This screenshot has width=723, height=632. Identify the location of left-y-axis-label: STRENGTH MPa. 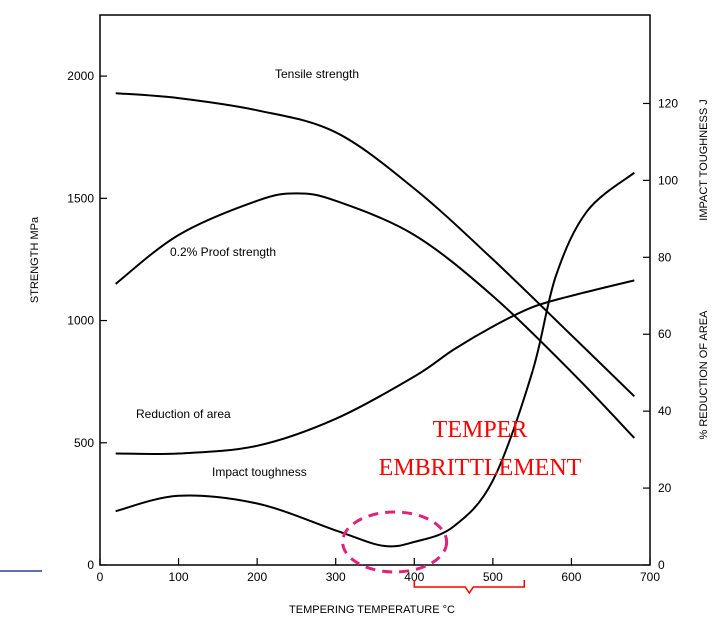
(35, 259).